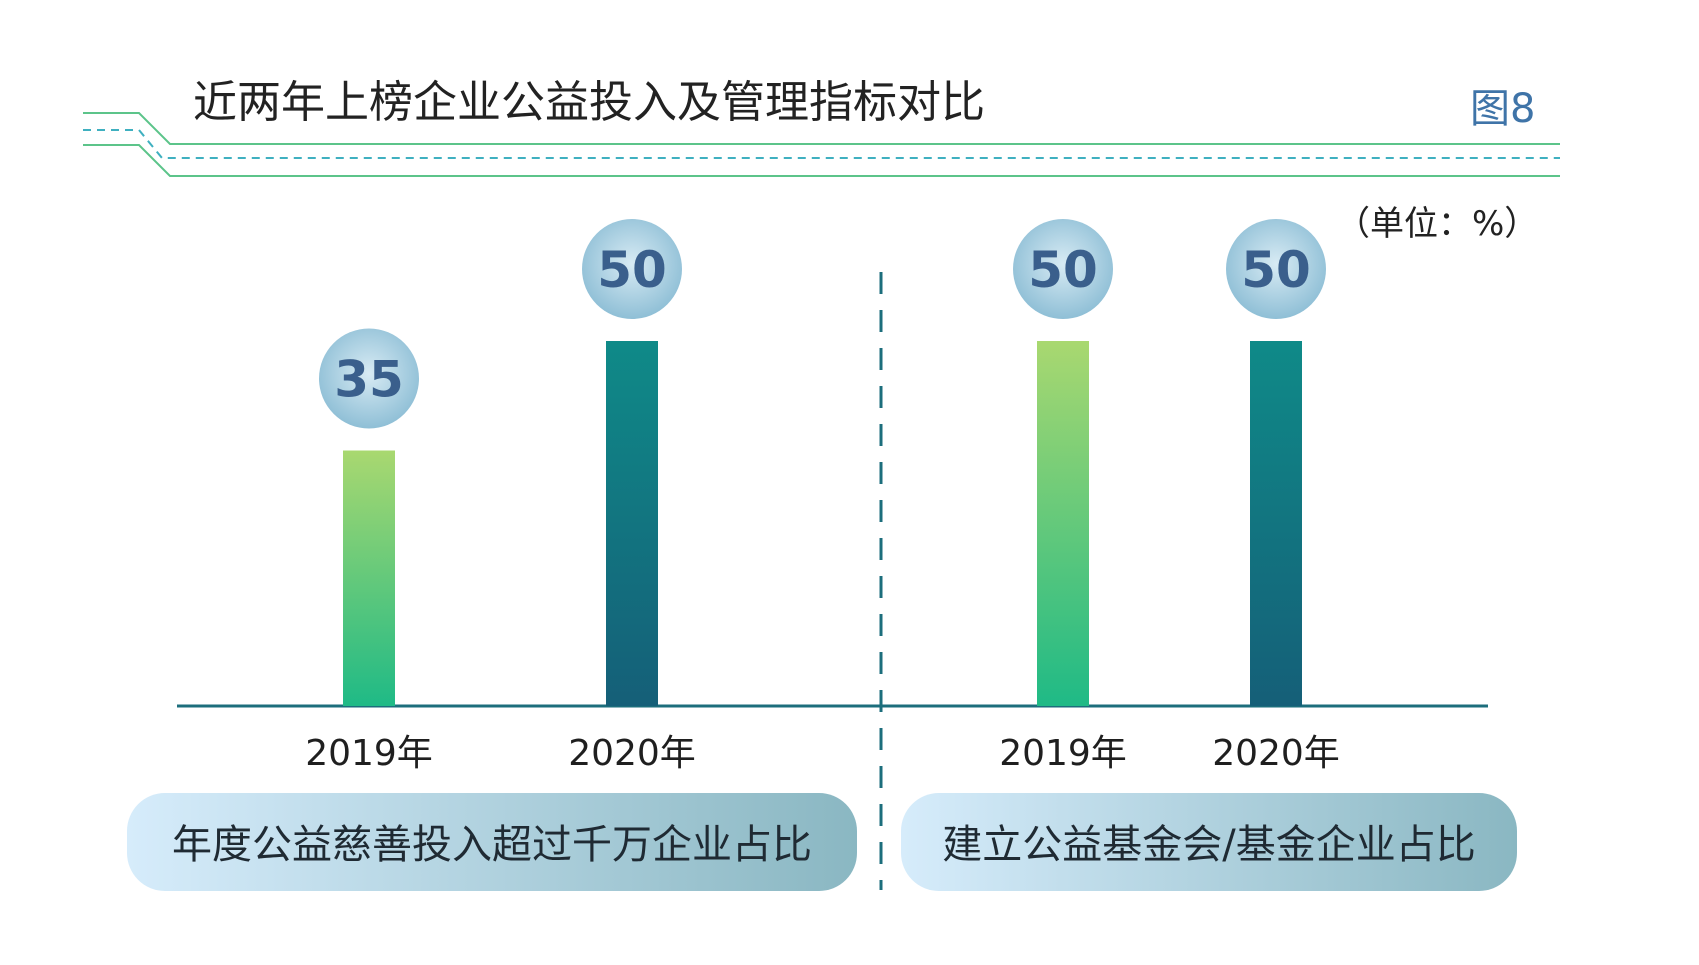  I want to click on header-decoration, so click(821, 144).